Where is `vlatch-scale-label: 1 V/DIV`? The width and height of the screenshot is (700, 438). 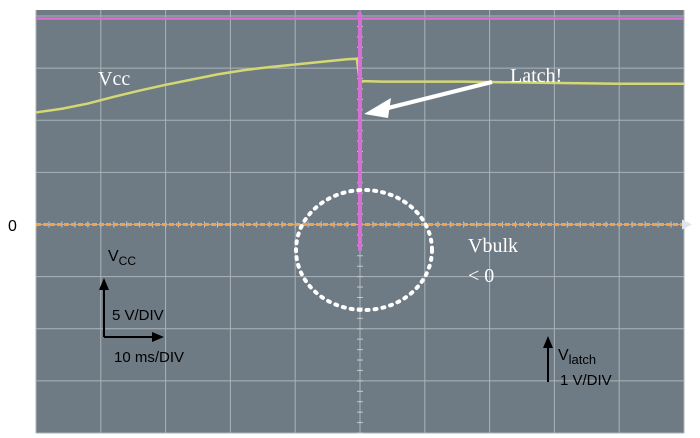
vlatch-scale-label: 1 V/DIV is located at coordinates (586, 380).